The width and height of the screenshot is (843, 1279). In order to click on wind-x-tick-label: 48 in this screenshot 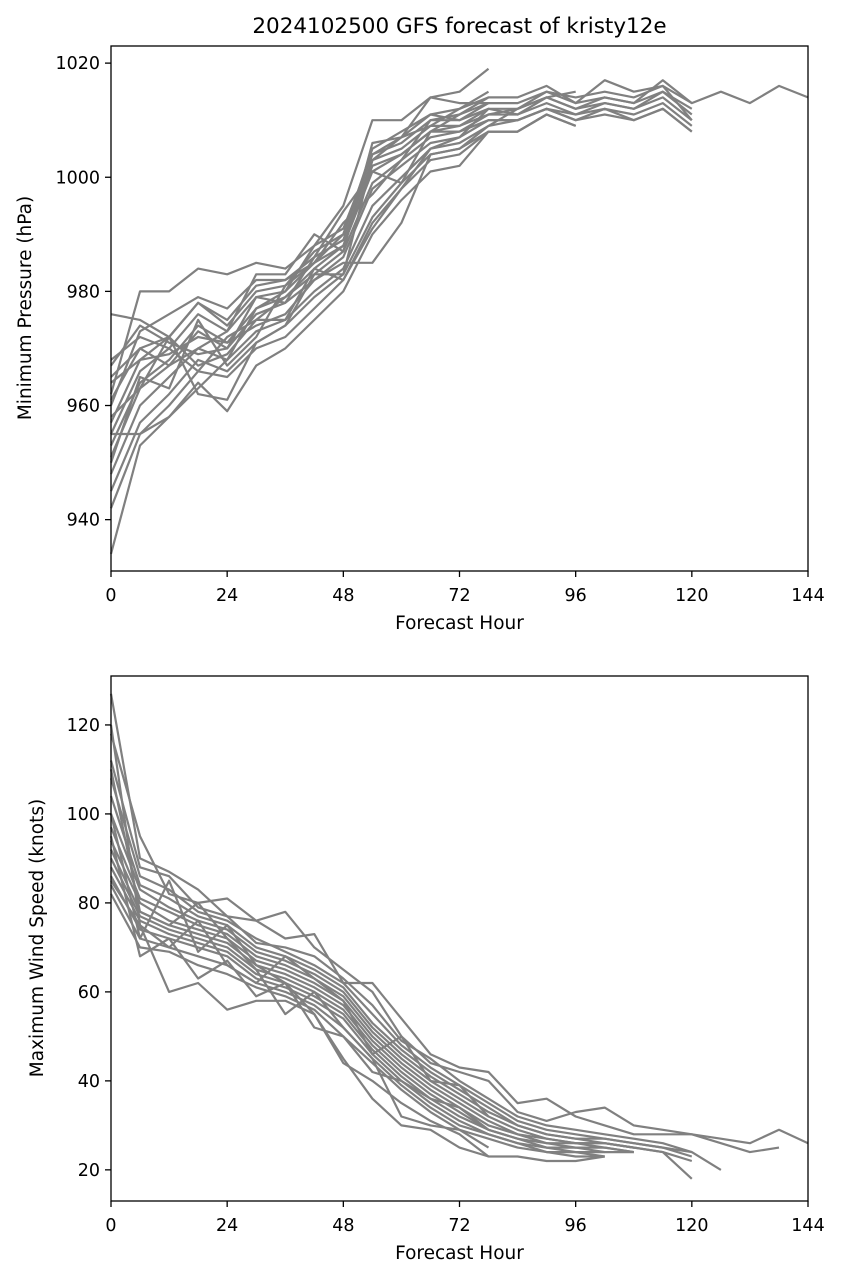, I will do `click(343, 1226)`.